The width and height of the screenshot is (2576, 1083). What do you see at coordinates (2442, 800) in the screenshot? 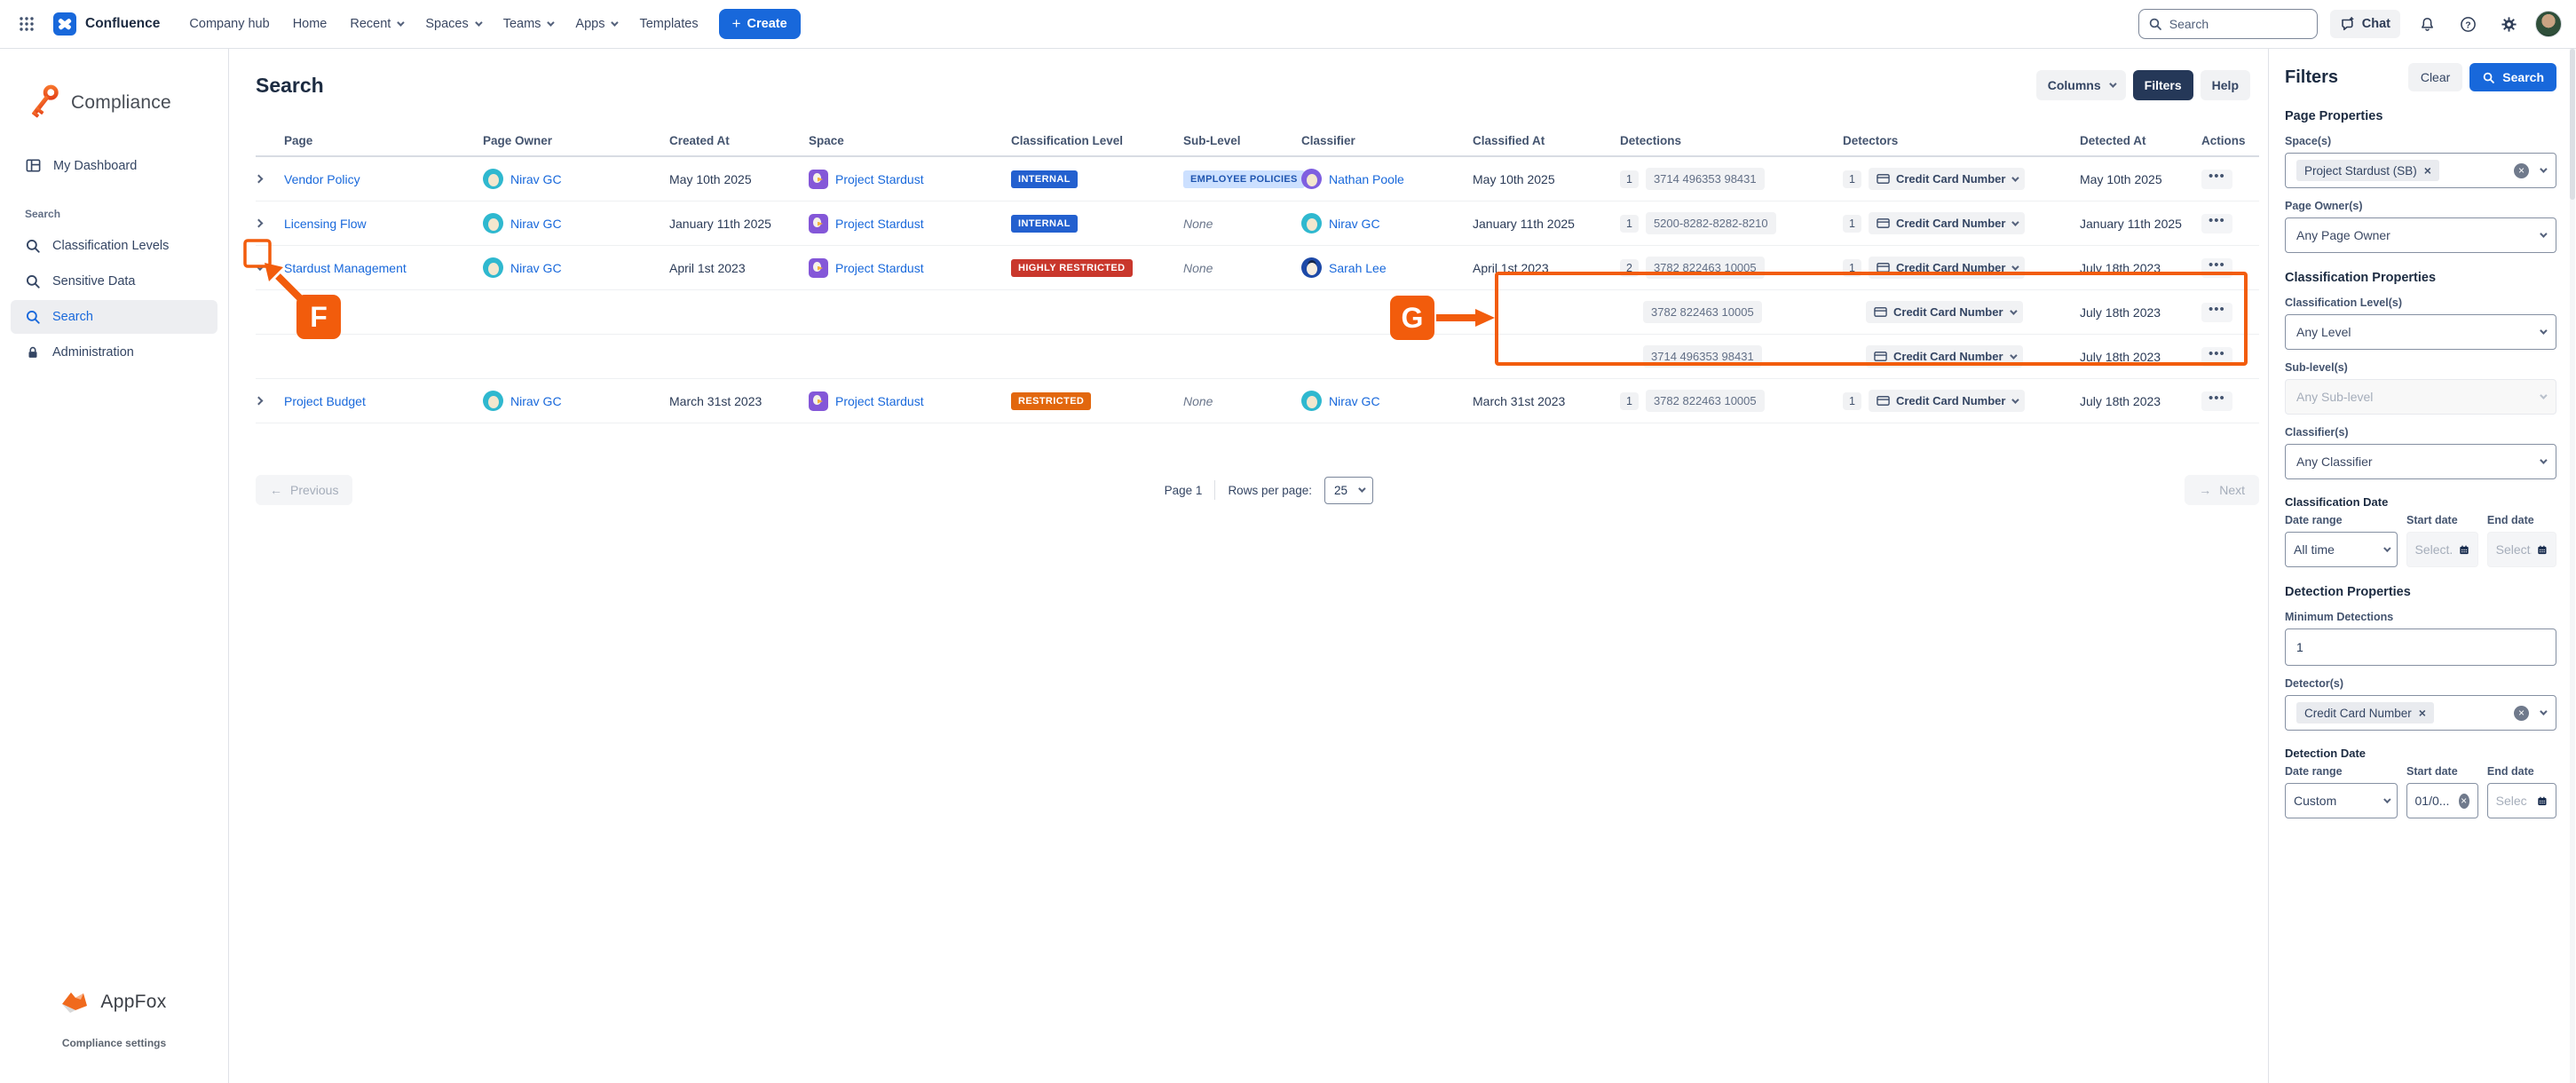
I see `detection-start-date-input: ×` at bounding box center [2442, 800].